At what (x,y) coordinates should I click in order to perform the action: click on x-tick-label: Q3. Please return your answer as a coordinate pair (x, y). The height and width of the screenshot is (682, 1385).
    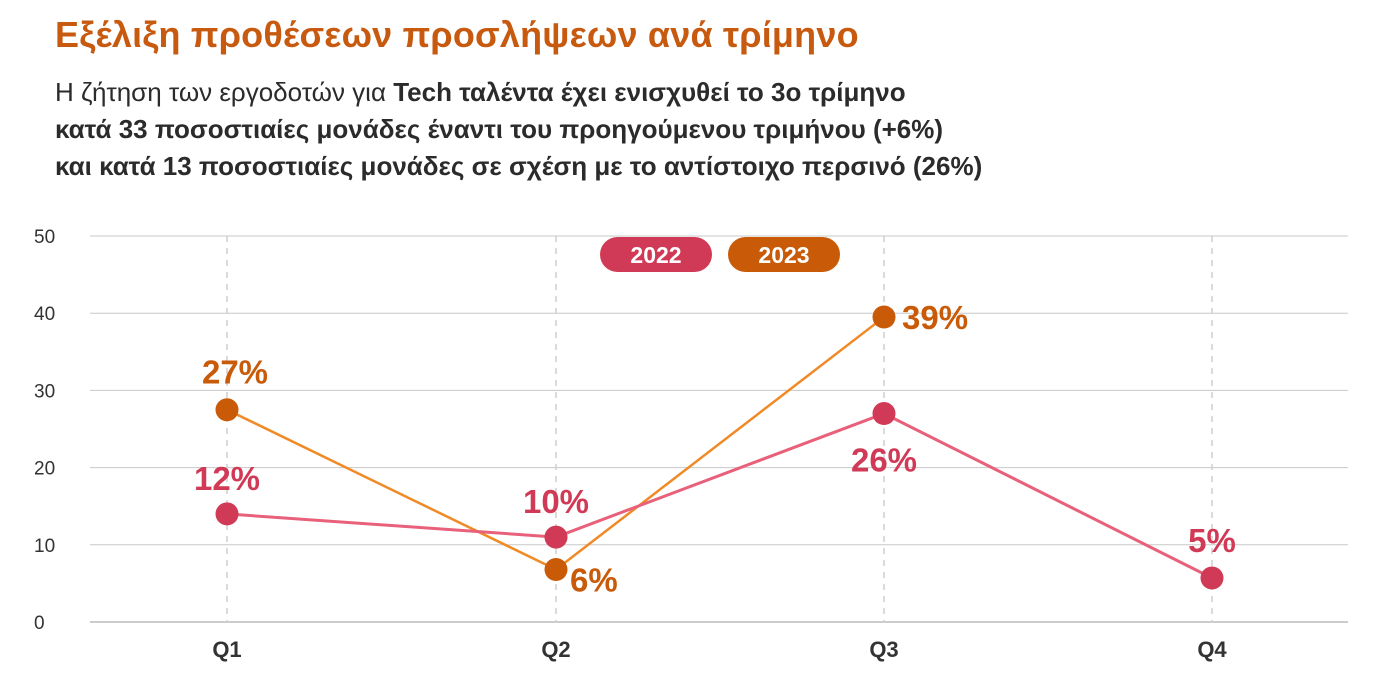
    Looking at the image, I should click on (883, 649).